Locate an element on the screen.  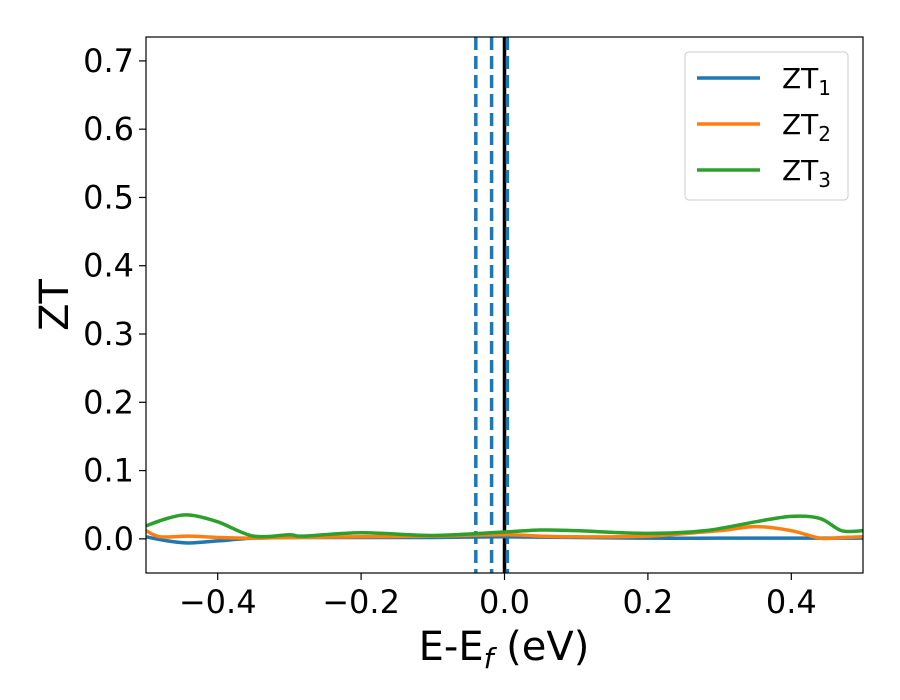
legend-label-zt3: ZT3 is located at coordinates (806, 173).